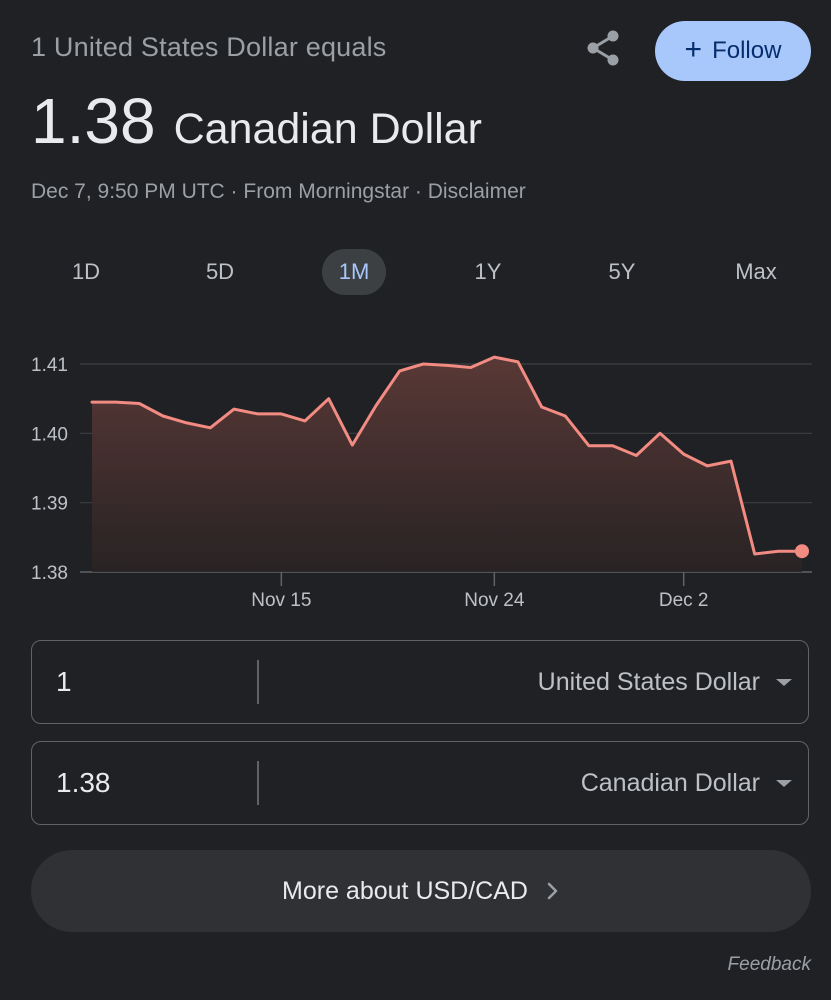  I want to click on price-row: 1.38 Canadian Dollar, so click(256, 121).